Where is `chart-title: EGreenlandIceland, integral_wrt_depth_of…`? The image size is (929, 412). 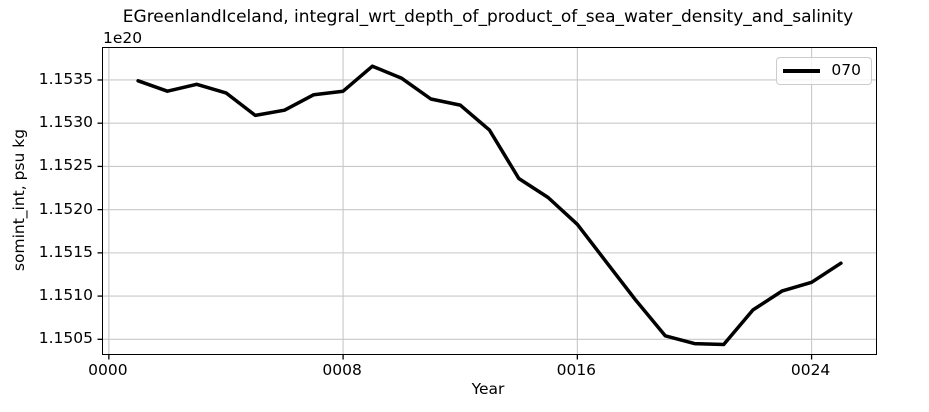
chart-title: EGreenlandIceland, integral_wrt_depth_of… is located at coordinates (488, 17).